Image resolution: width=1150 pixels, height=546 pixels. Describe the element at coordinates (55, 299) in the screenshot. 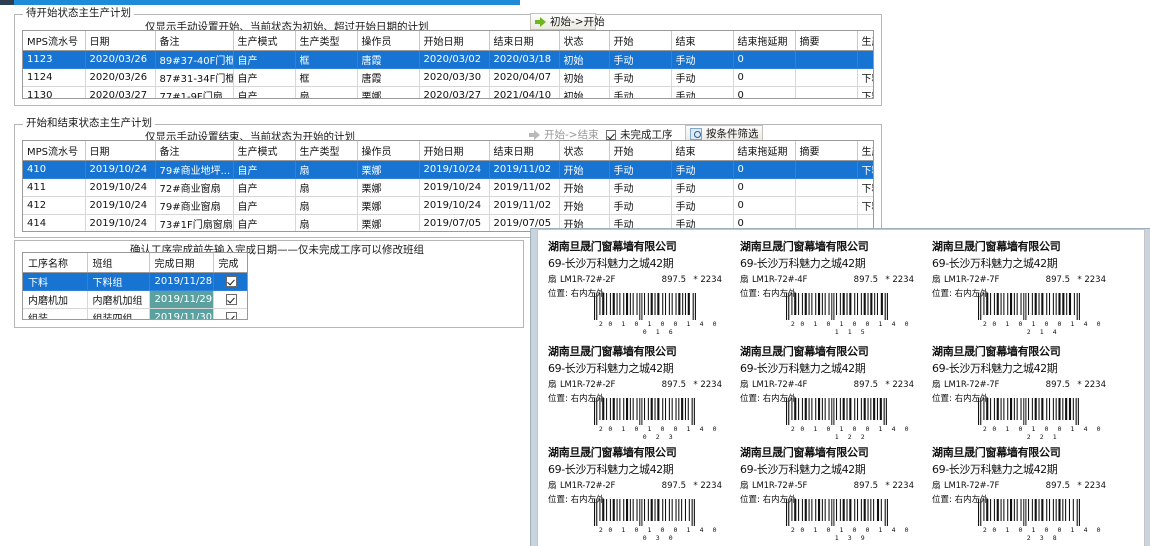

I see `process-name-cell: 内磨机加` at that location.